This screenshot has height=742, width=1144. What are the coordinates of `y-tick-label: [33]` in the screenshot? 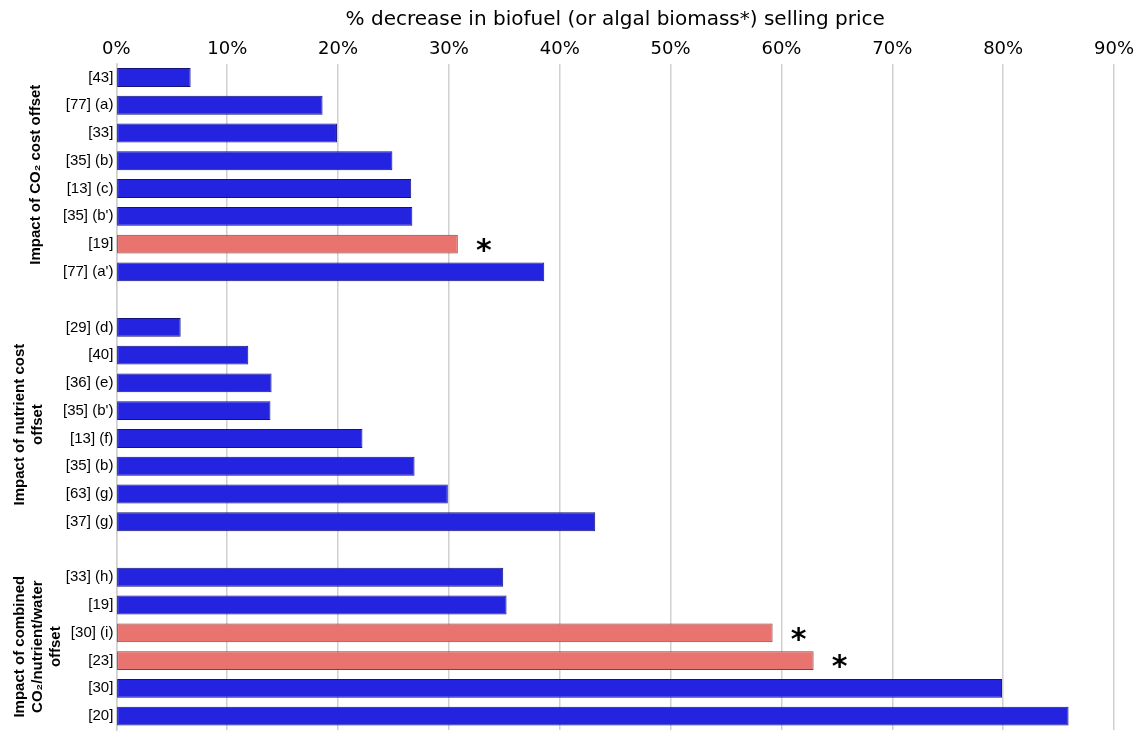 It's located at (101, 132).